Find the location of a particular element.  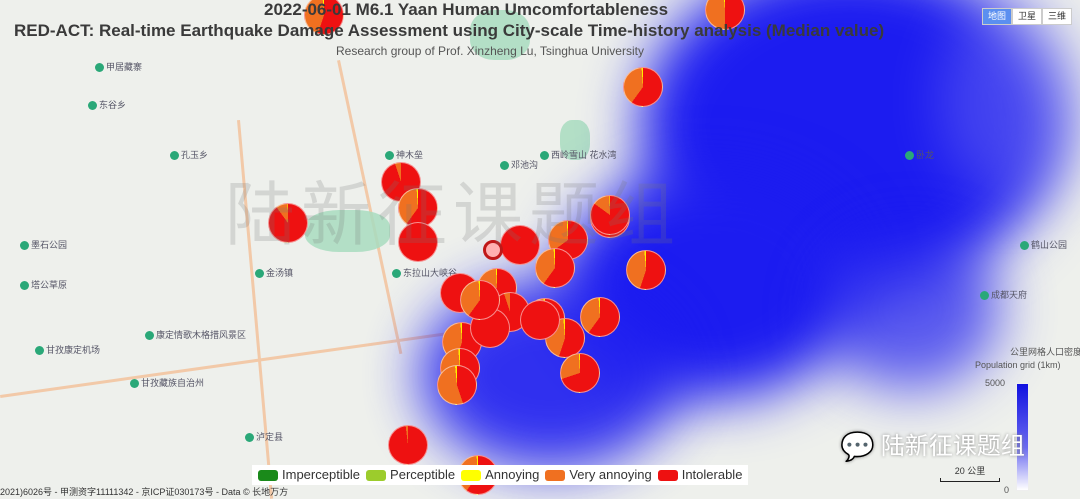

population-colorbar is located at coordinates (1022, 437).